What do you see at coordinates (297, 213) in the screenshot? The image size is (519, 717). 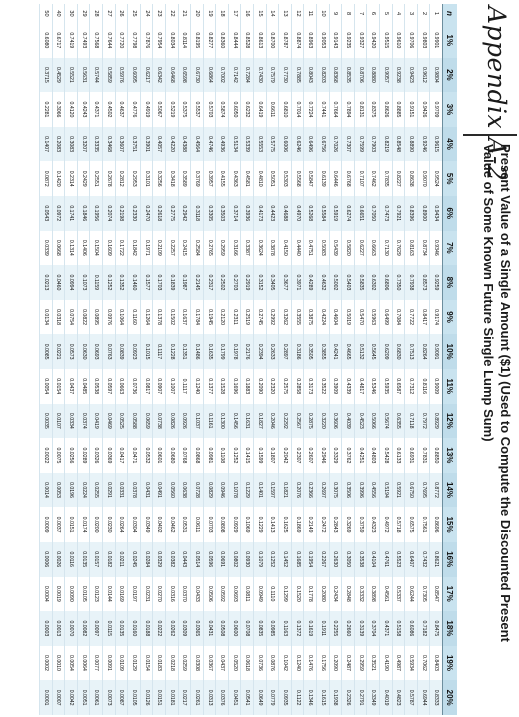 I see `value-cell: 0.4970` at bounding box center [297, 213].